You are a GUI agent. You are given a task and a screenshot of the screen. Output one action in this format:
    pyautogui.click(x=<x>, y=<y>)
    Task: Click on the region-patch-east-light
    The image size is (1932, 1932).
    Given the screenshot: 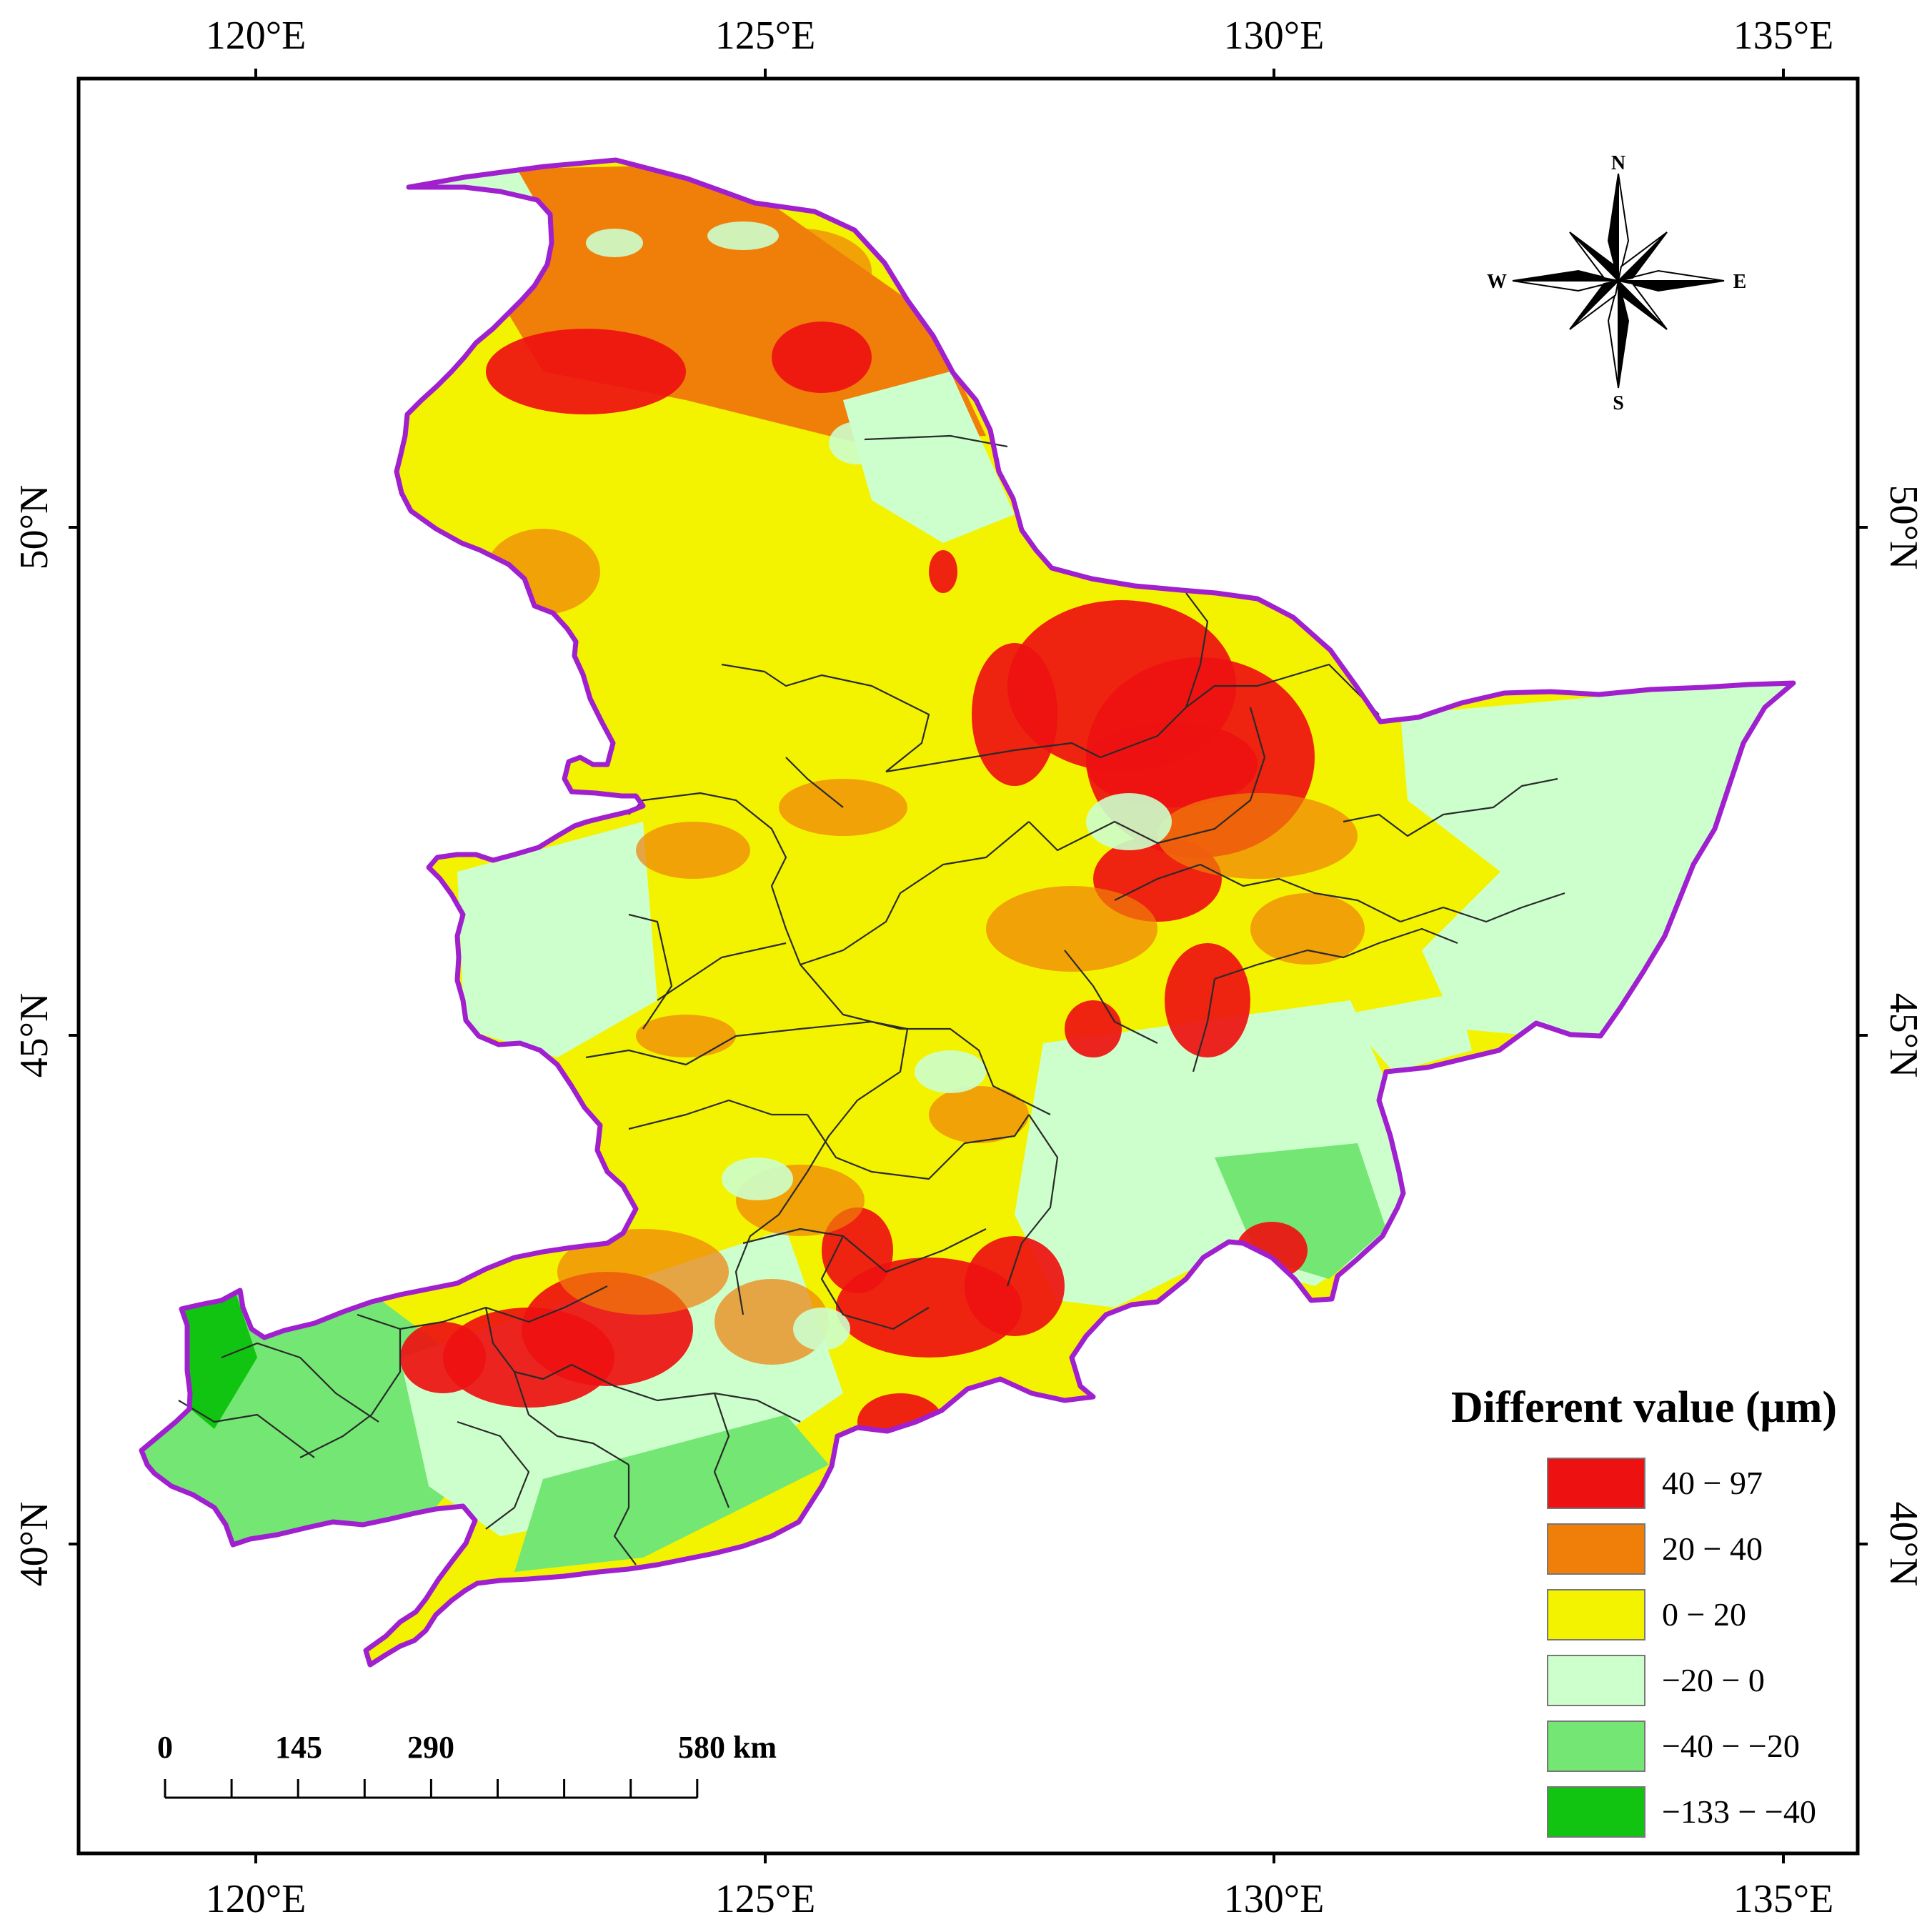 What is the action you would take?
    pyautogui.click(x=1596, y=861)
    